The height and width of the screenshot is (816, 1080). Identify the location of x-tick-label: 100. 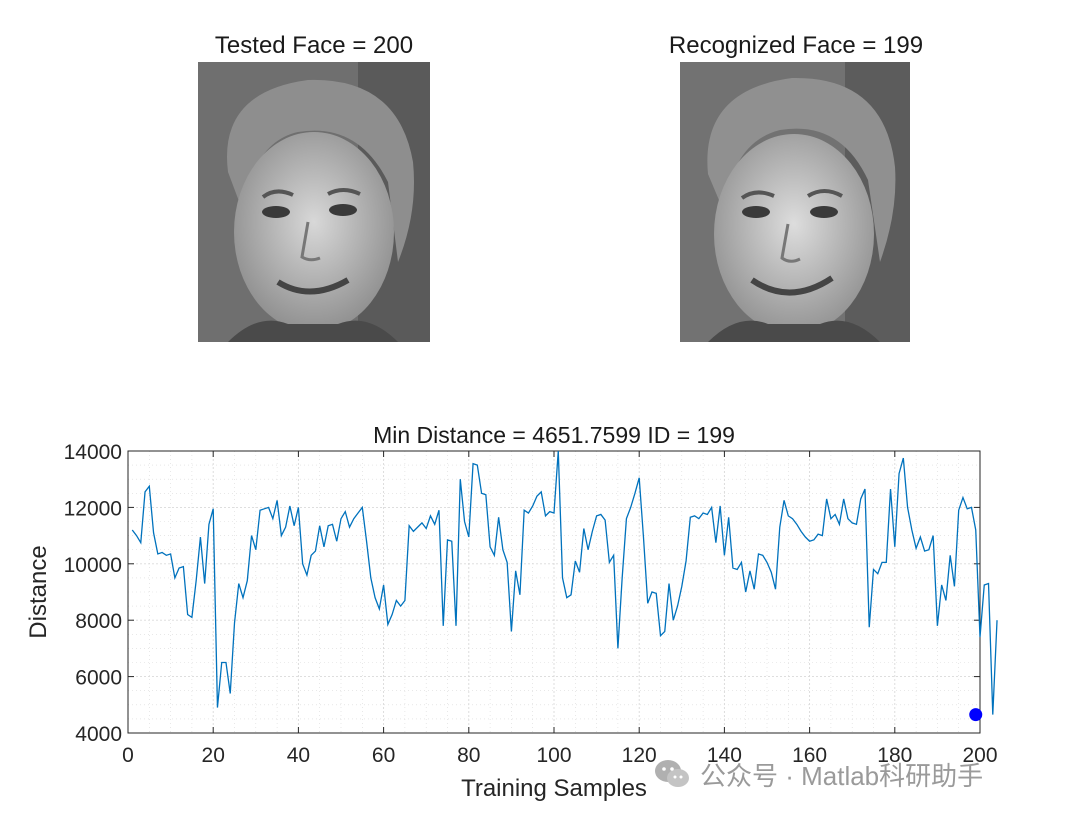
(553, 755).